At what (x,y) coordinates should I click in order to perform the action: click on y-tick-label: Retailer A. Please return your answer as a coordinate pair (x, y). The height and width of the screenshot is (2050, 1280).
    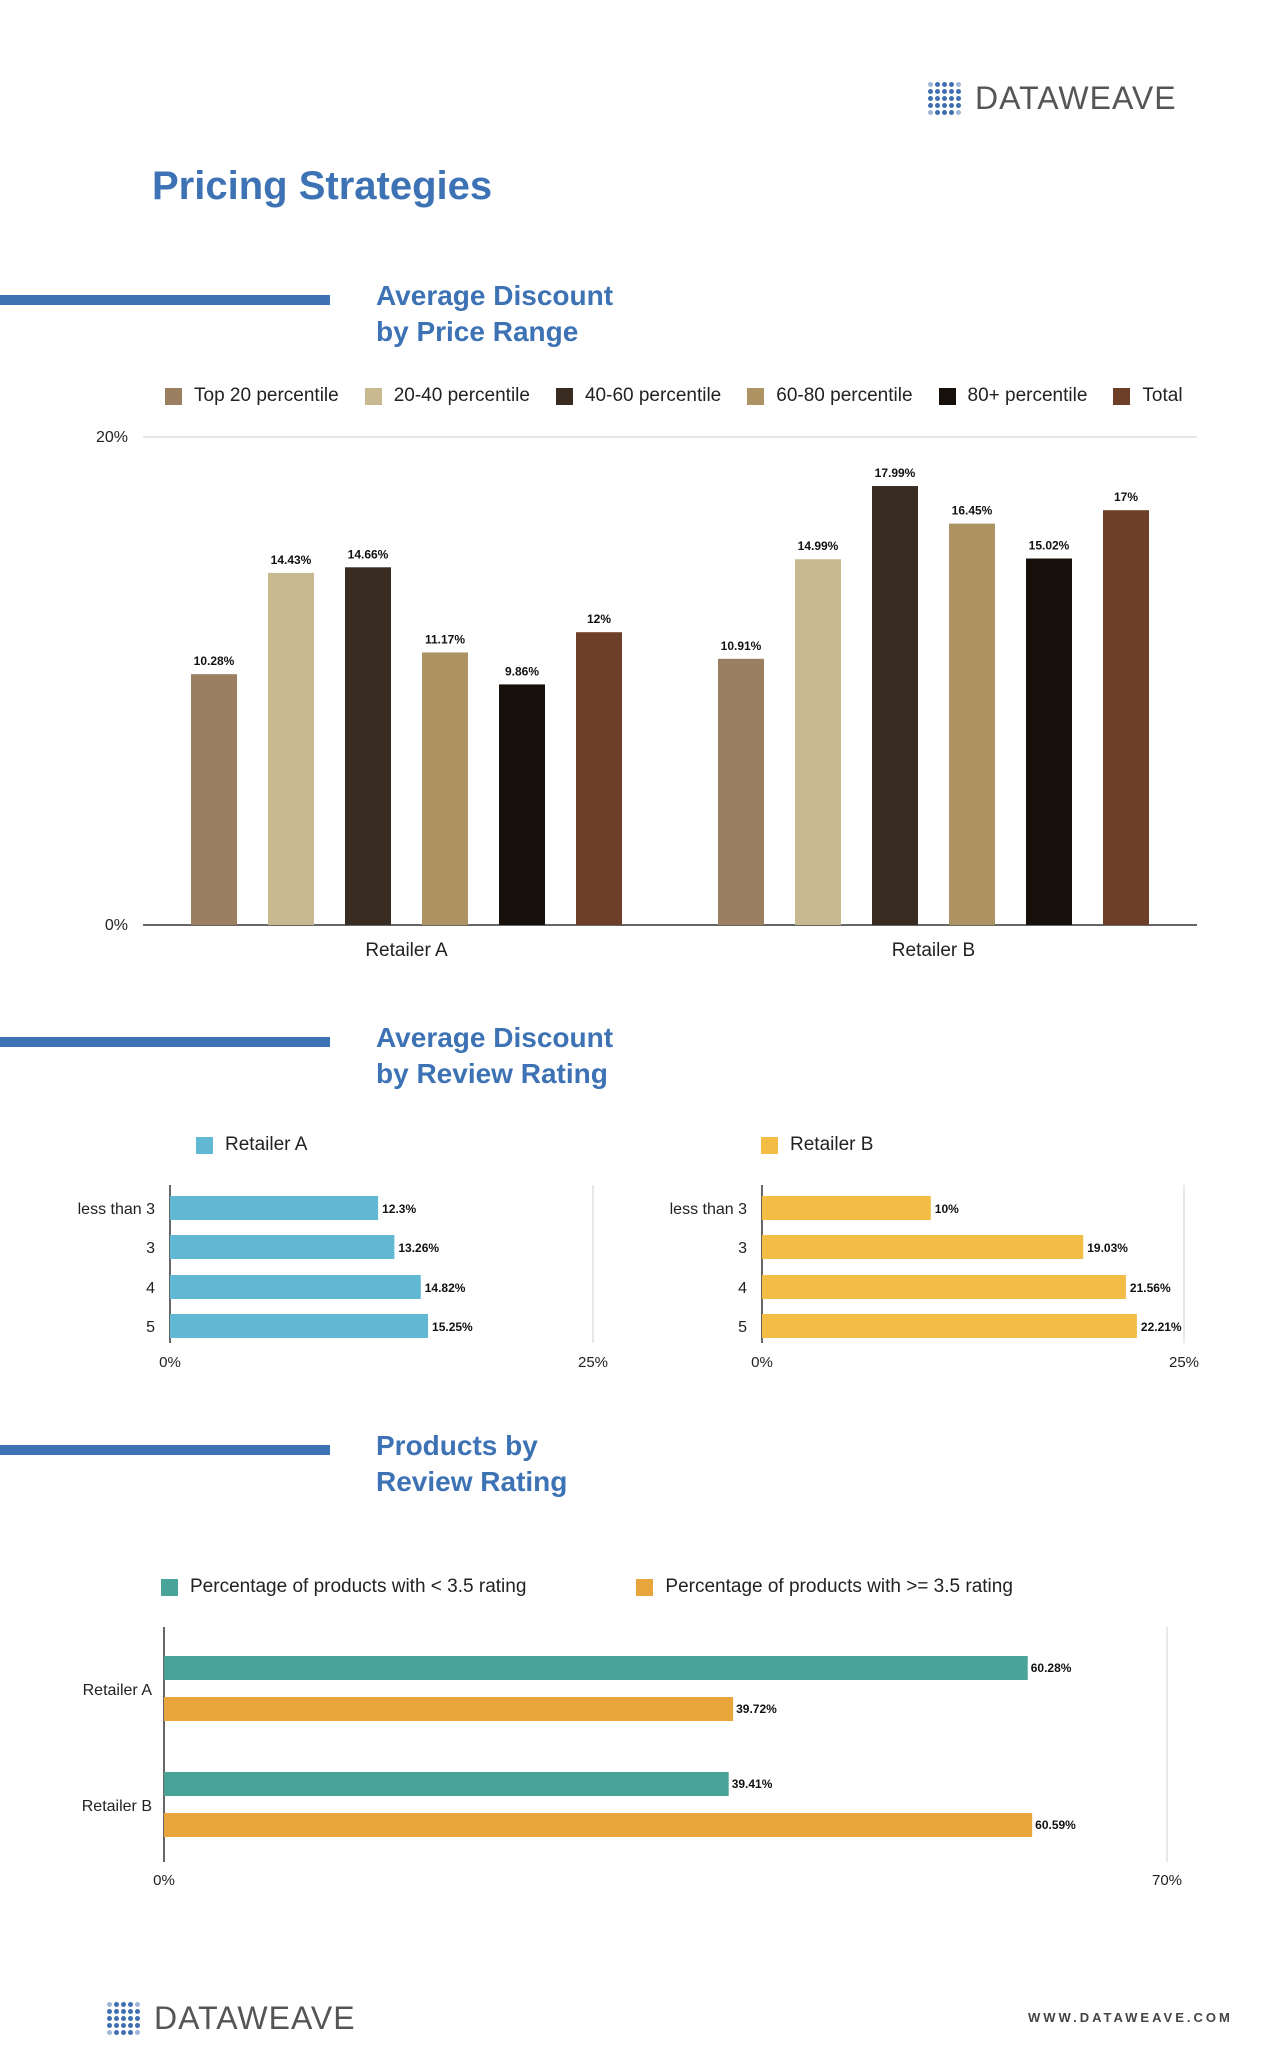
    Looking at the image, I should click on (118, 1690).